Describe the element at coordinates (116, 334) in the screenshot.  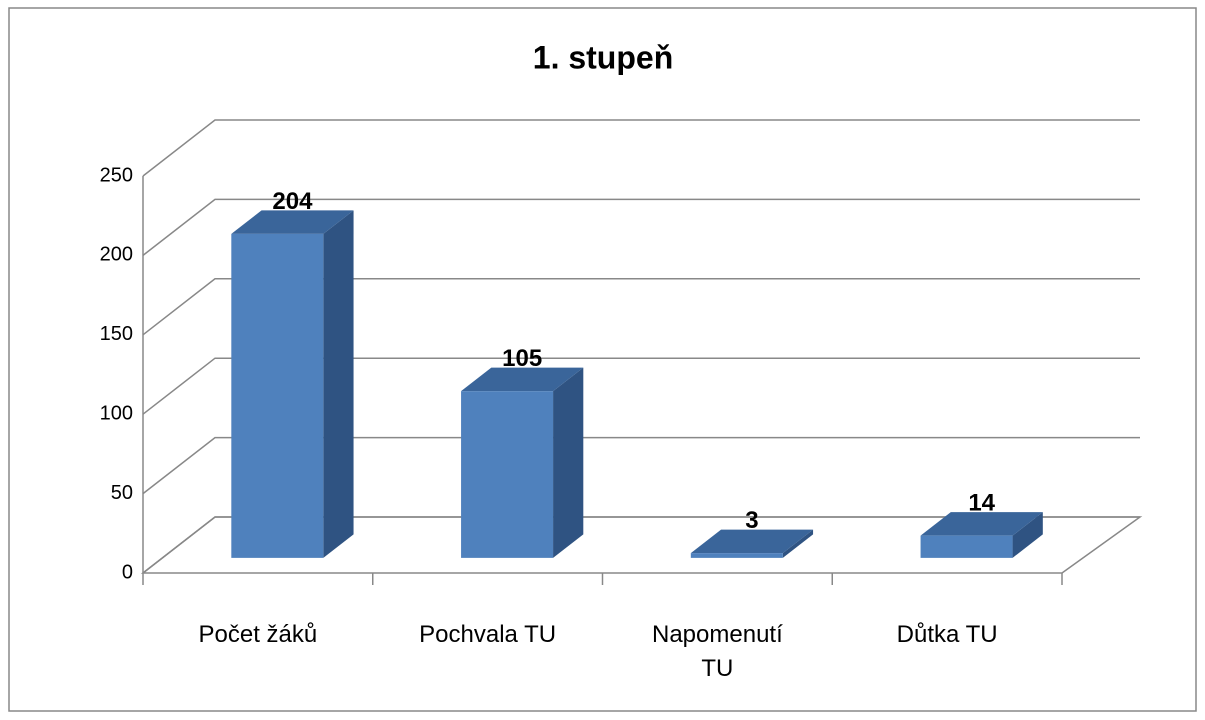
I see `y-tick-label: 150` at that location.